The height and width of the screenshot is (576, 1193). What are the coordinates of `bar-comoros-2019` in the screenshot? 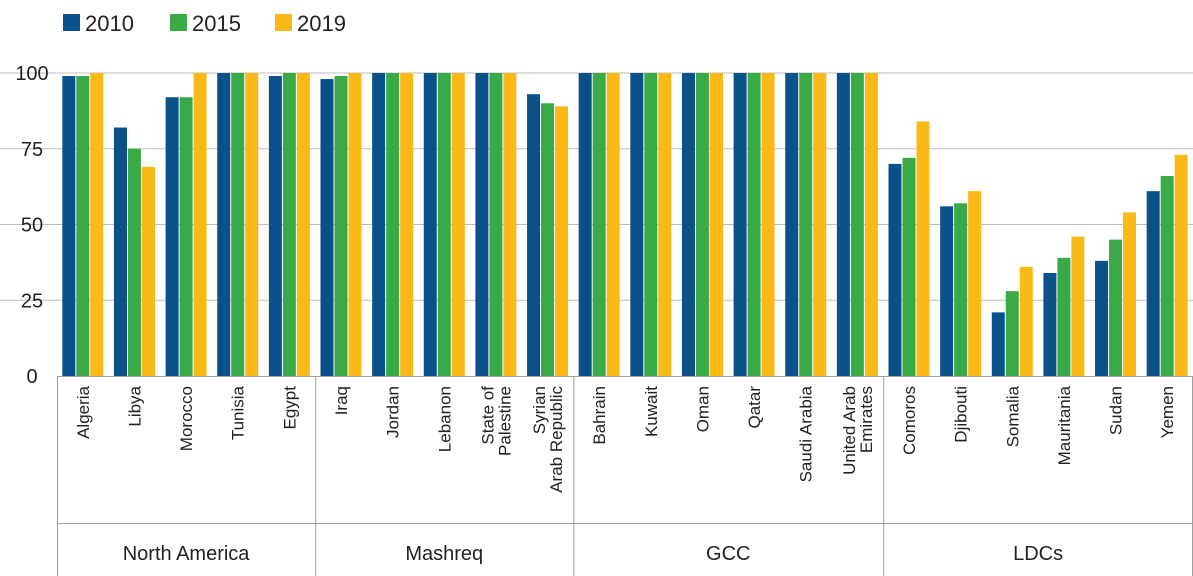 It's located at (923, 248).